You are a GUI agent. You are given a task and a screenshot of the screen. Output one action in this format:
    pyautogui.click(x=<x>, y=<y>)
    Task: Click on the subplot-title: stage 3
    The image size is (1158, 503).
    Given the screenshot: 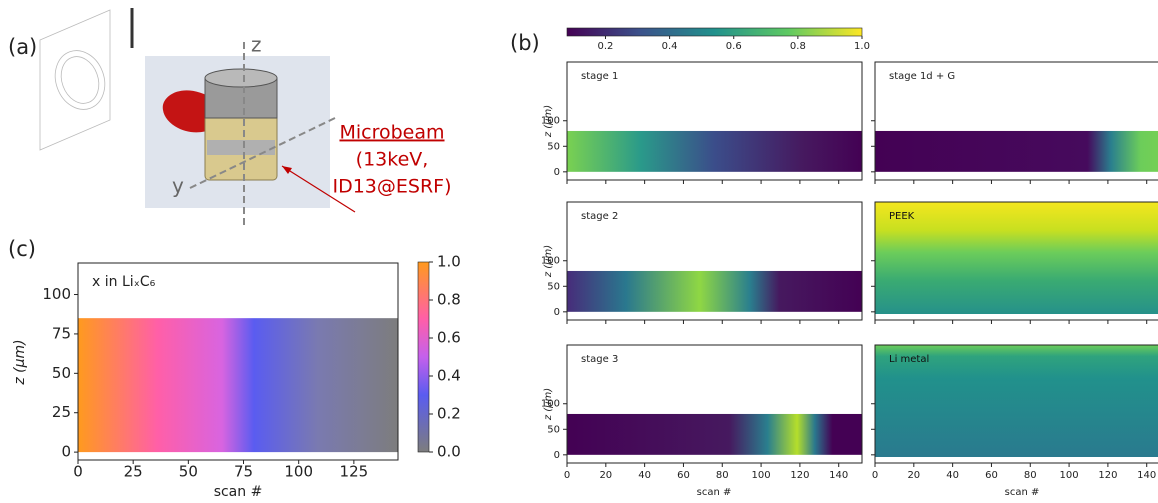 What is the action you would take?
    pyautogui.click(x=599, y=359)
    